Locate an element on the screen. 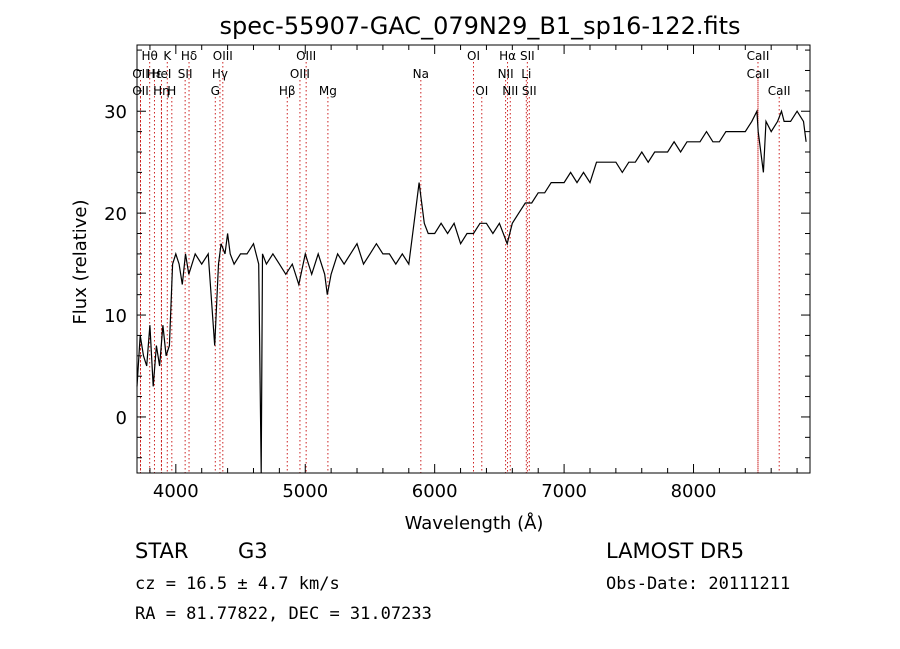  line-label-17: Na is located at coordinates (421, 74).